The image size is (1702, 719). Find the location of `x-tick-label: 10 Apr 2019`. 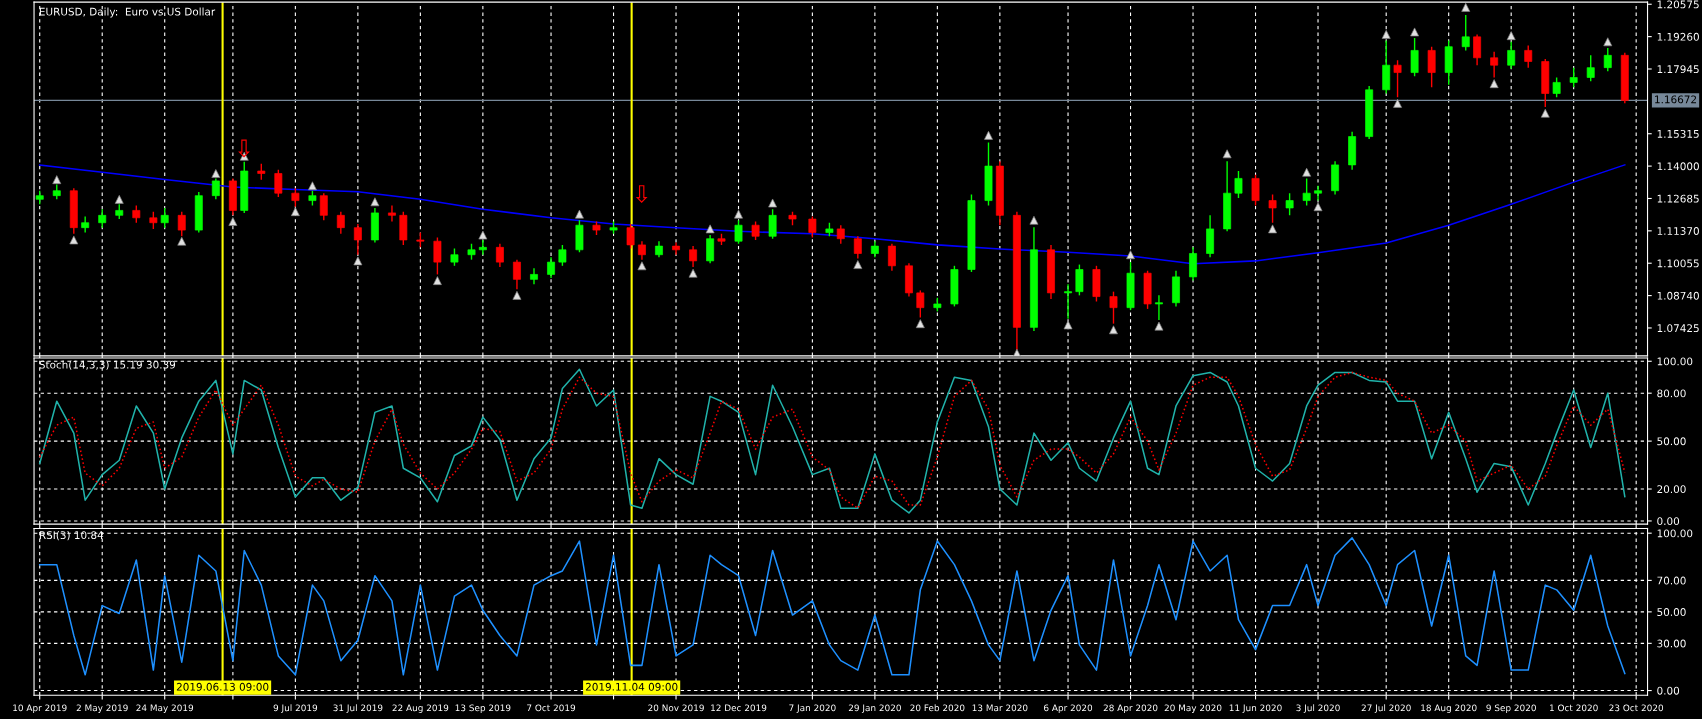

x-tick-label: 10 Apr 2019 is located at coordinates (40, 708).